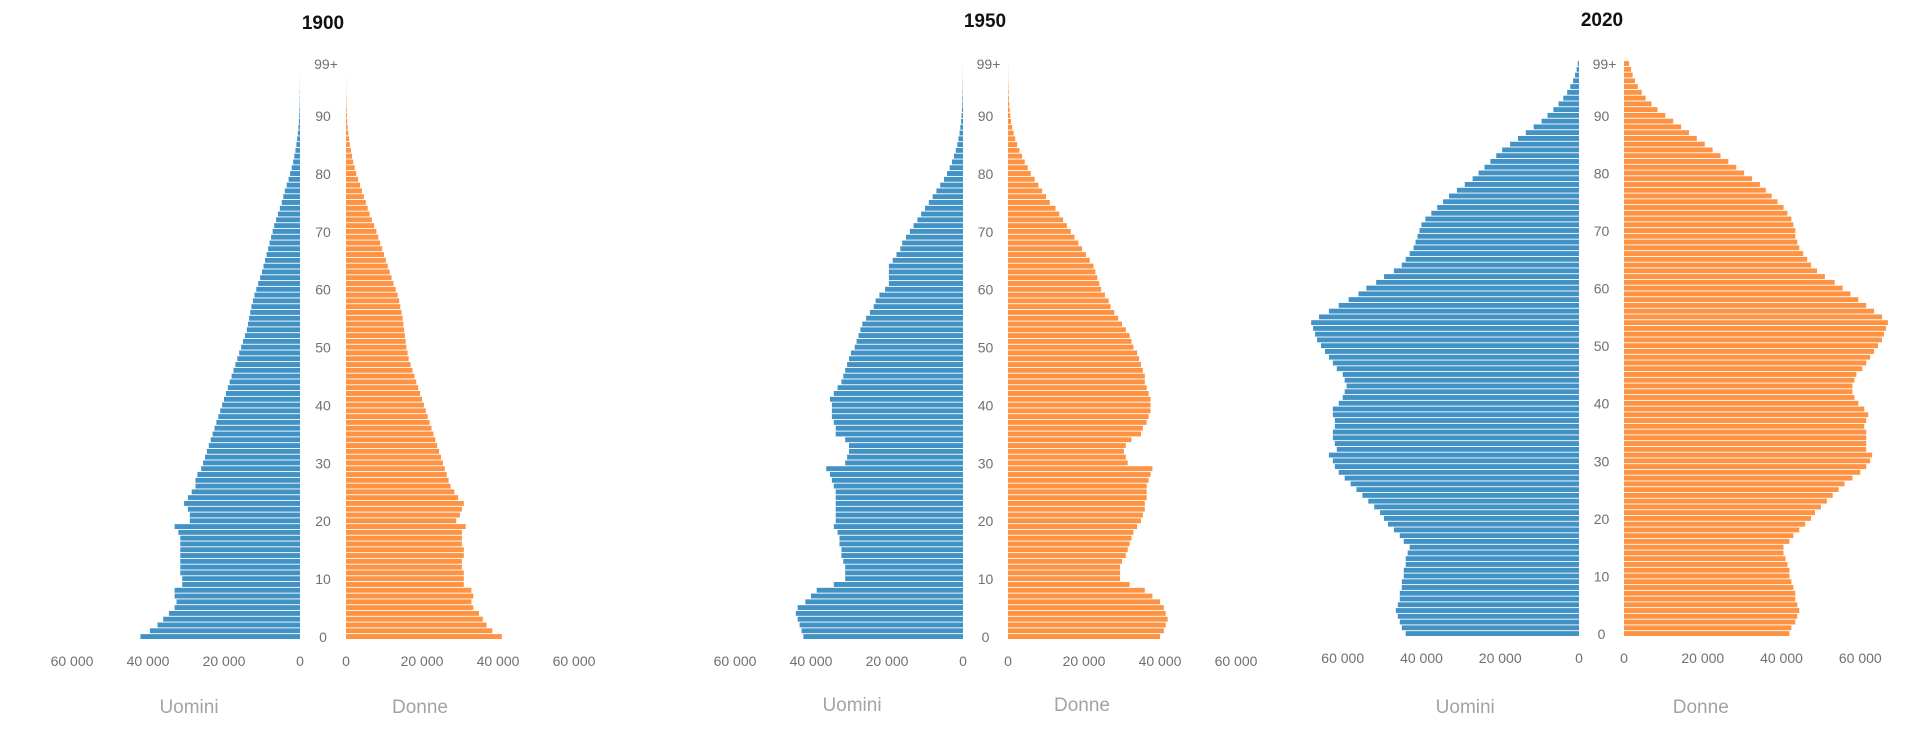 Image resolution: width=1915 pixels, height=730 pixels. What do you see at coordinates (1465, 707) in the screenshot?
I see `men-label-2: Uomini` at bounding box center [1465, 707].